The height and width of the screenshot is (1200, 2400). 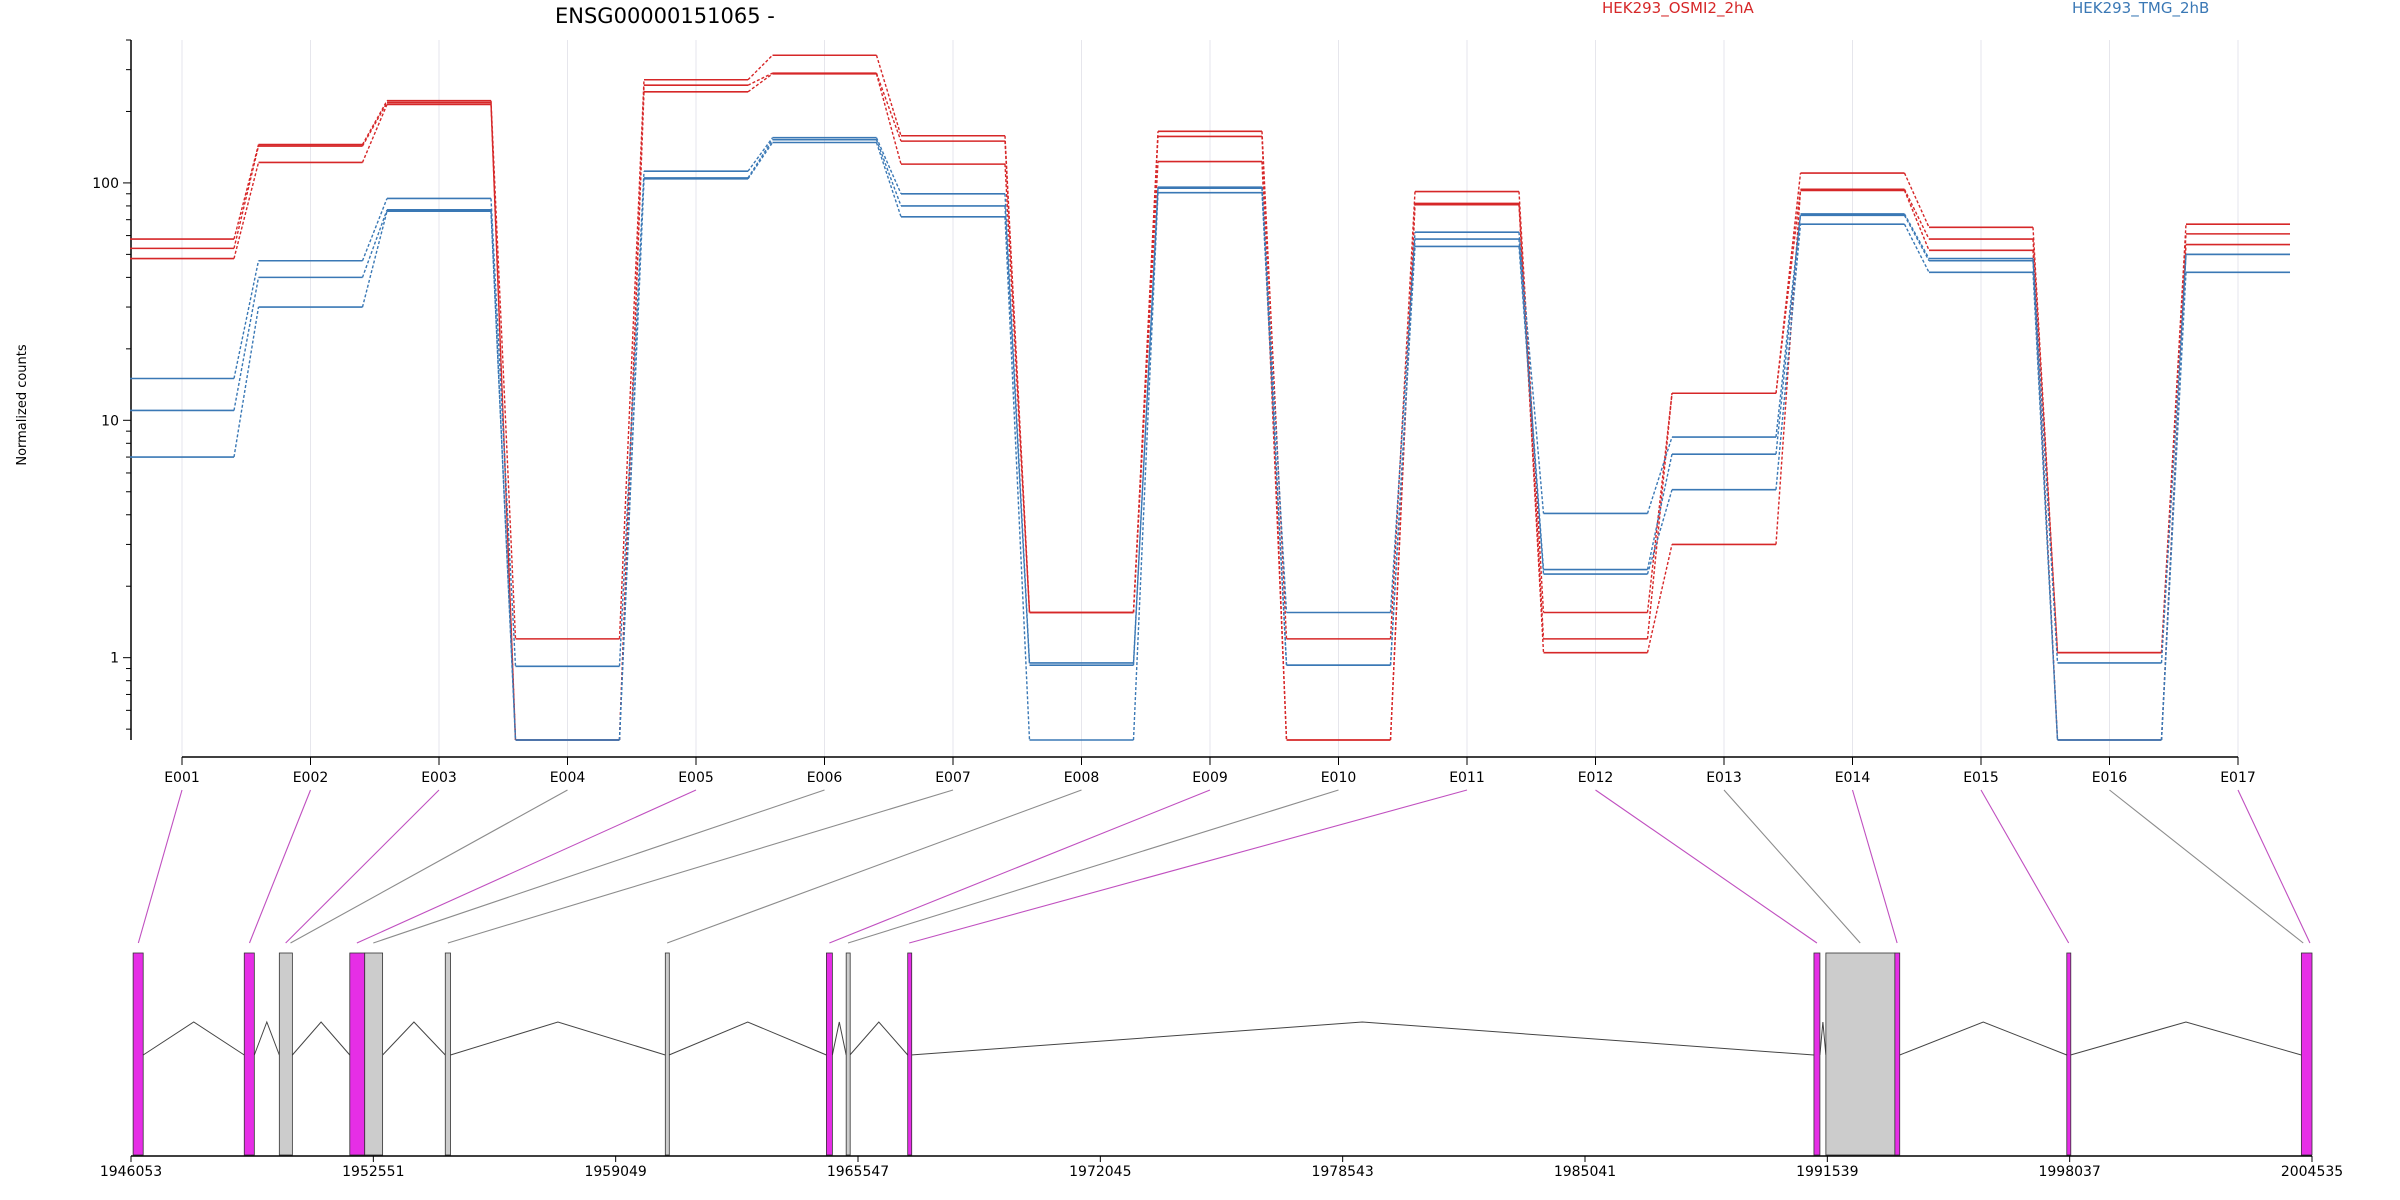 What do you see at coordinates (22, 405) in the screenshot?
I see `y-axis-label: Normalized counts` at bounding box center [22, 405].